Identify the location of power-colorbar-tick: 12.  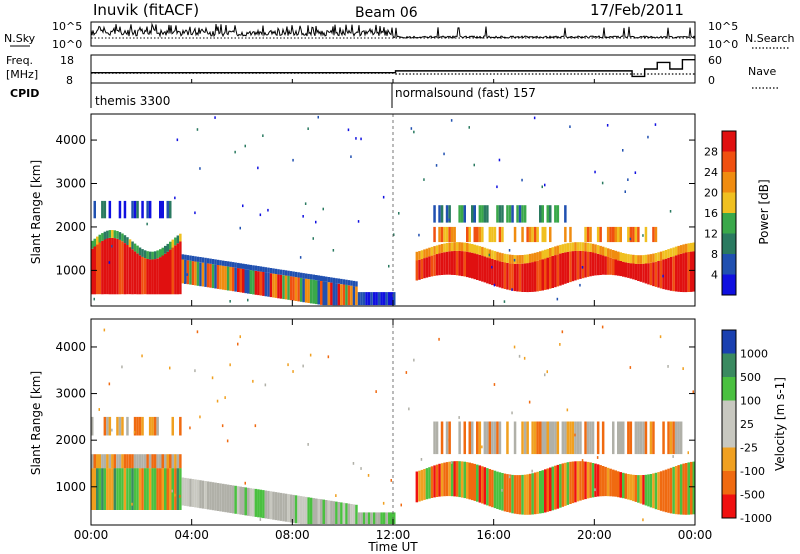
(711, 234).